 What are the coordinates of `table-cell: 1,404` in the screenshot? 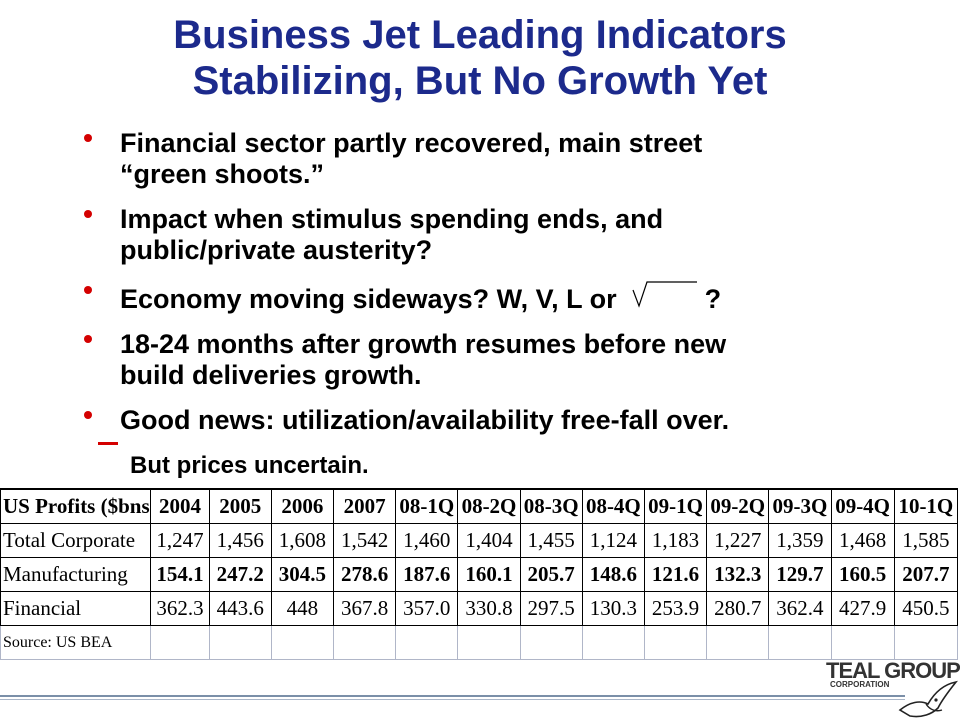 It's located at (489, 540).